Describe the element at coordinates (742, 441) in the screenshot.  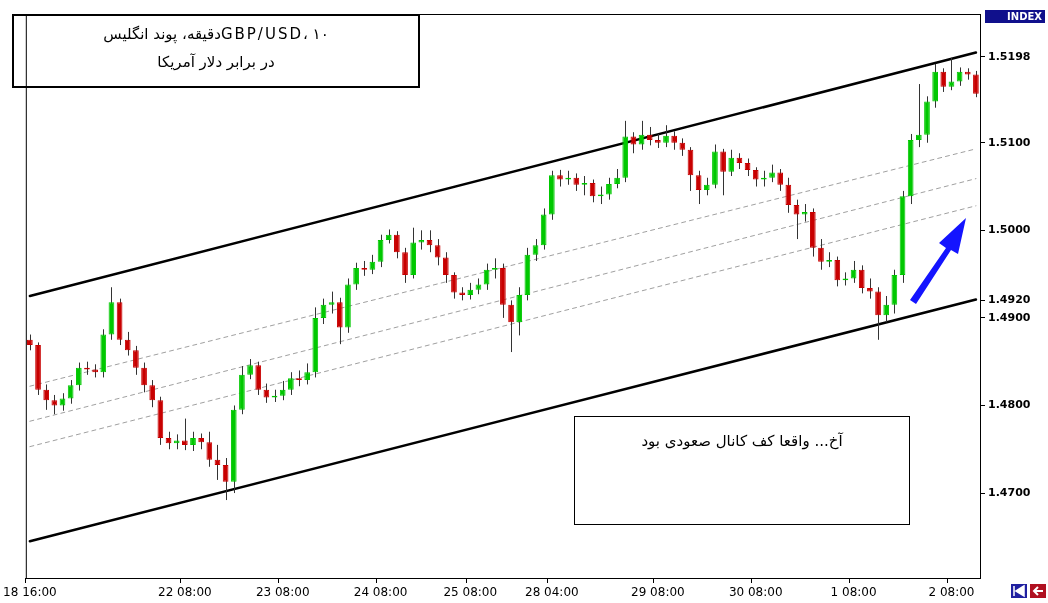
I see `annotation: آخ... واقعا کف کانال صعودی بود` at that location.